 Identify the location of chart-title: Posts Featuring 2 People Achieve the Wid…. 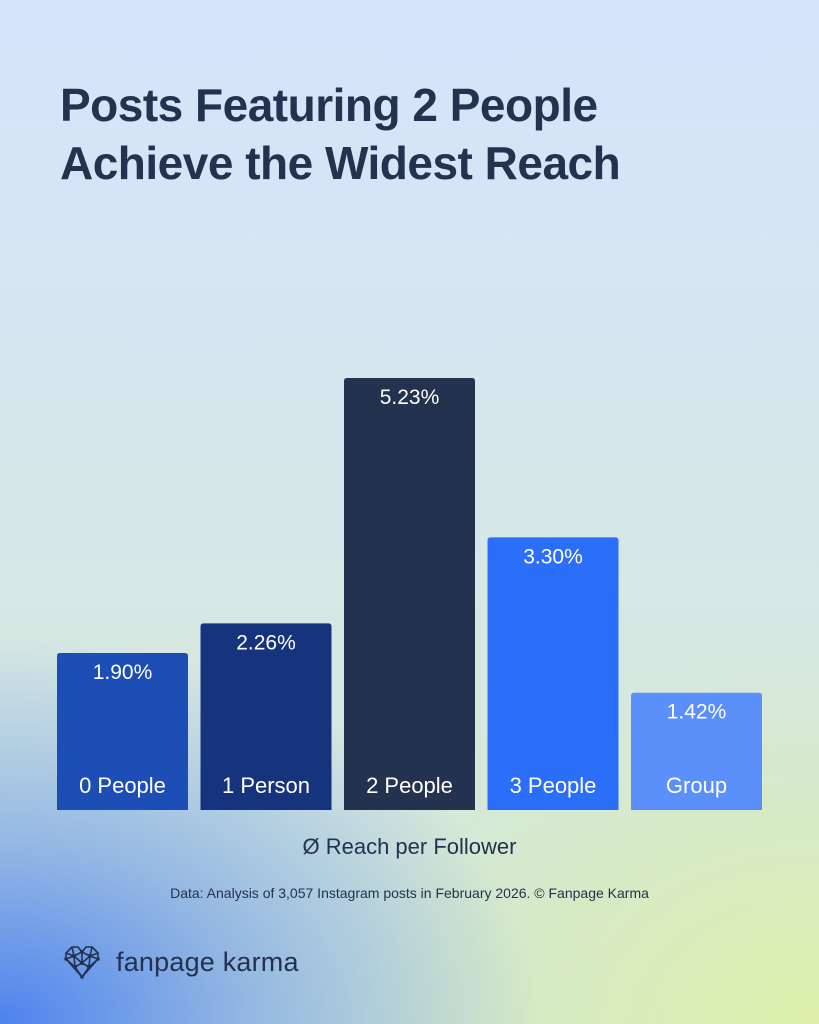
(410, 134).